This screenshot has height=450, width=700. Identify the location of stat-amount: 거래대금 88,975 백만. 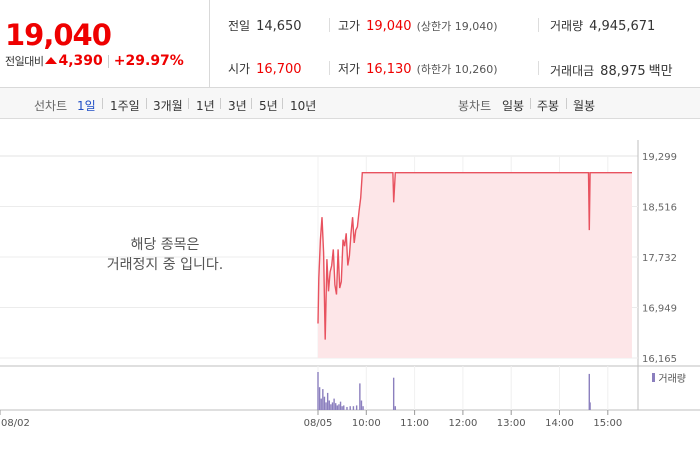
(611, 69).